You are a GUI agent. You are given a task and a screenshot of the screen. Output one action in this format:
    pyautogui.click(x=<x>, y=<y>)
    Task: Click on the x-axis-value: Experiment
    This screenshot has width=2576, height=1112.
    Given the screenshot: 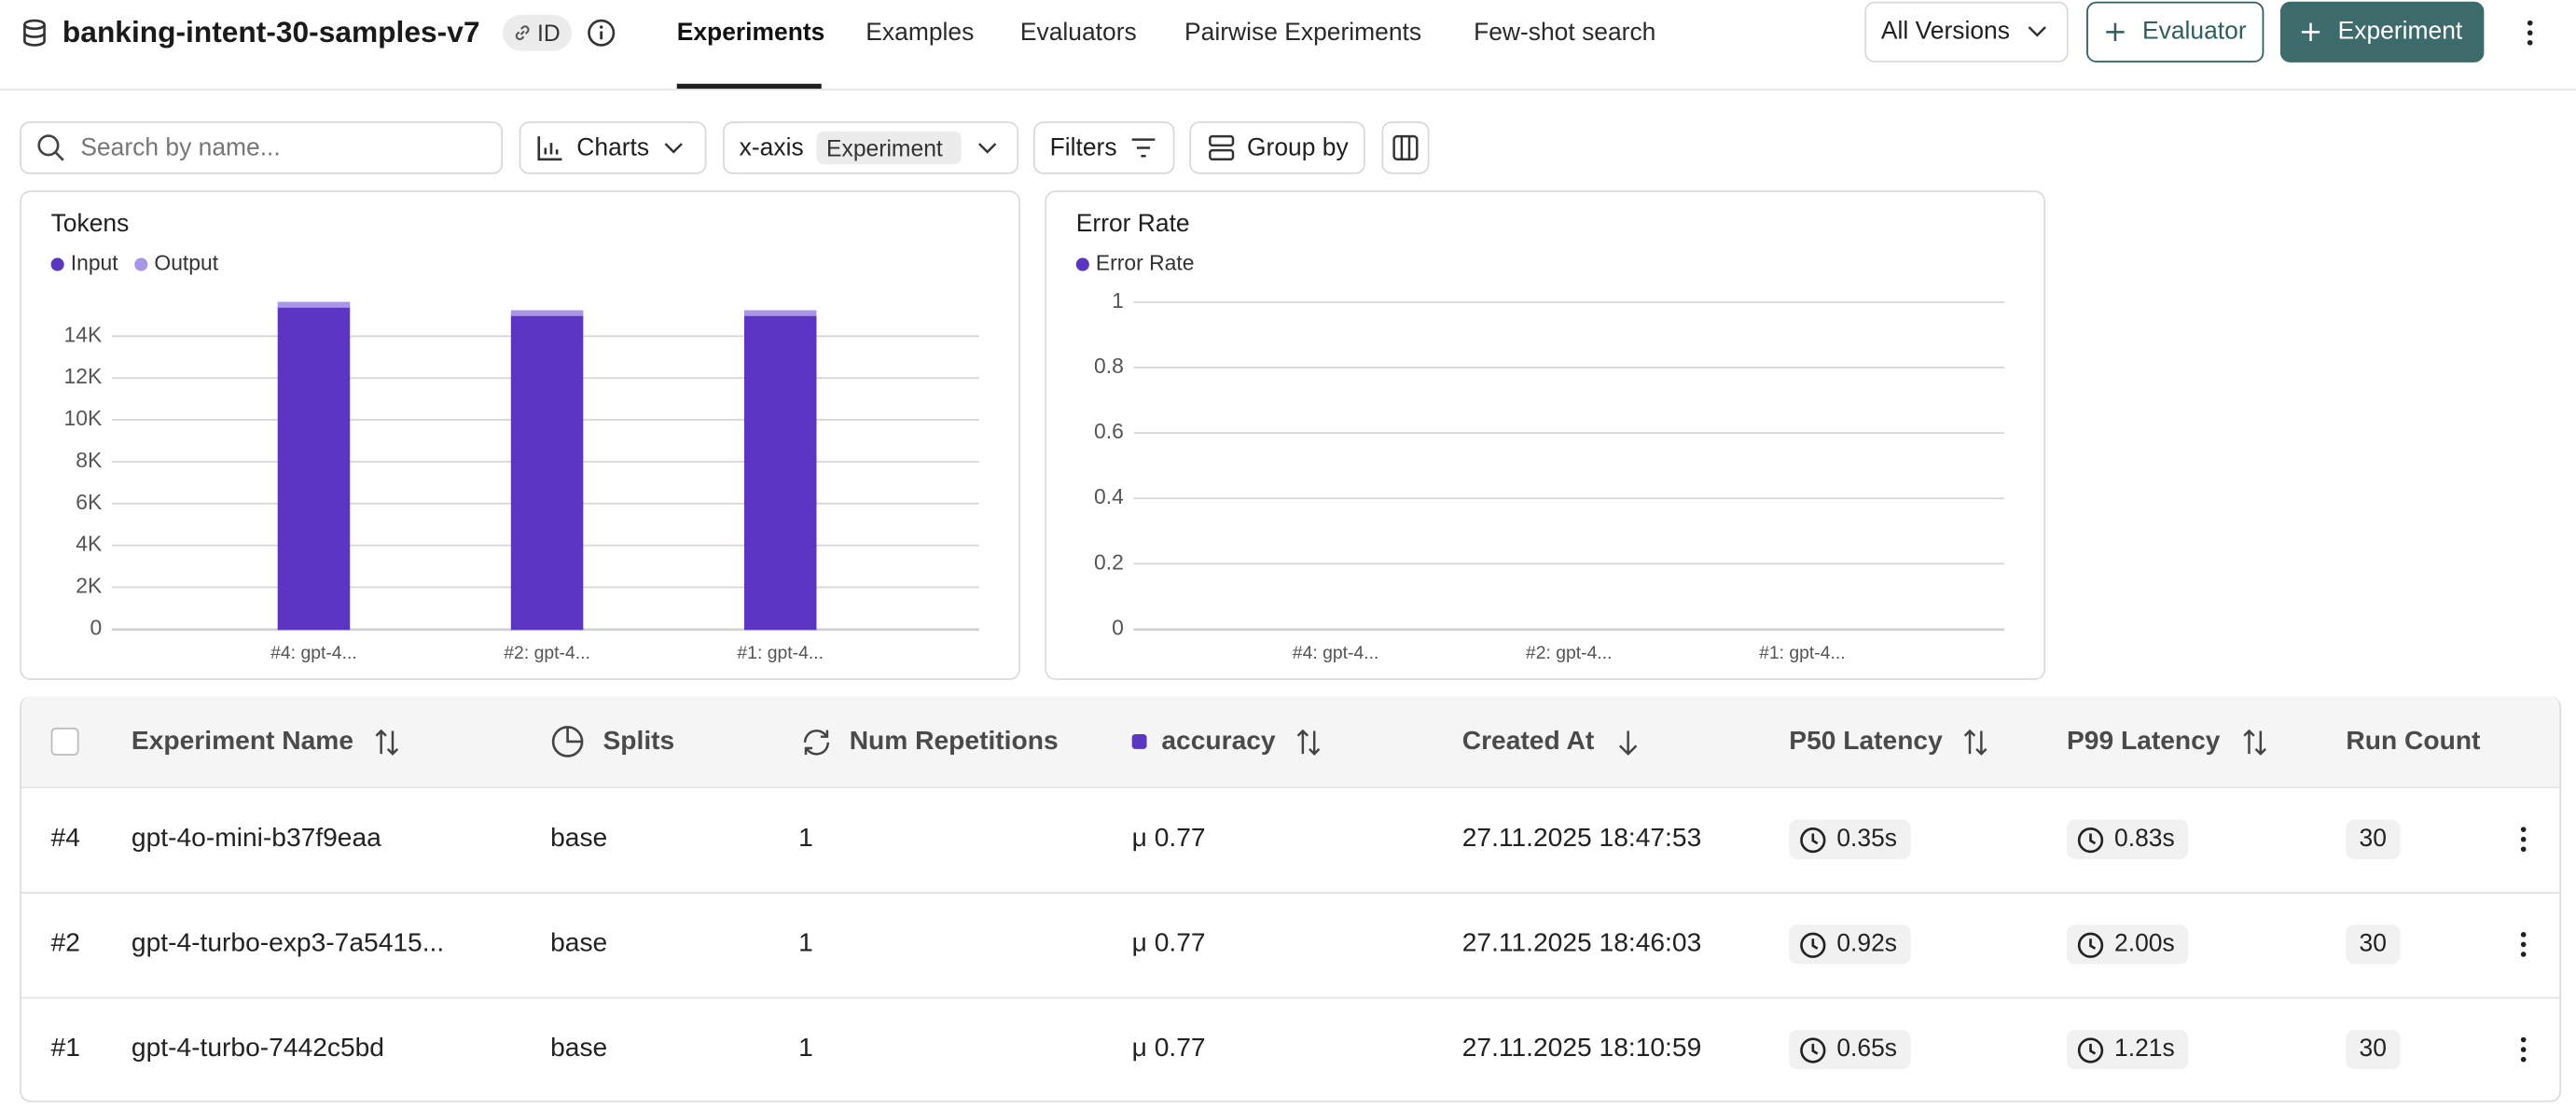 What is the action you would take?
    pyautogui.click(x=884, y=147)
    